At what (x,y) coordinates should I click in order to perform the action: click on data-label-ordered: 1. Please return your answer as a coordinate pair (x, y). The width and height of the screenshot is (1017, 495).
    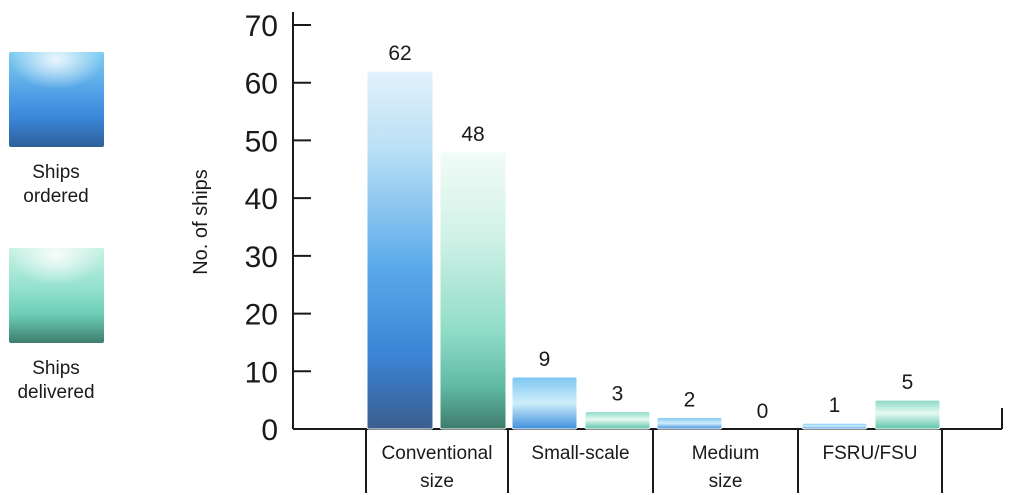
    Looking at the image, I should click on (835, 405).